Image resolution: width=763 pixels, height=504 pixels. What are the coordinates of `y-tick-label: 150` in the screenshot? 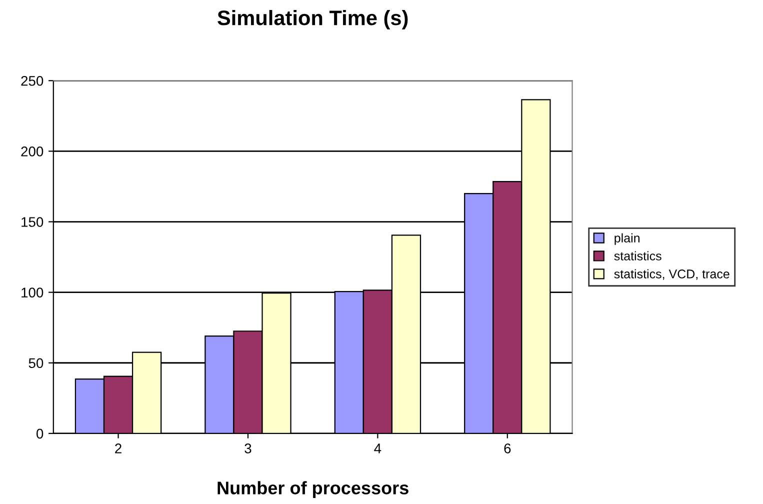 It's located at (33, 222).